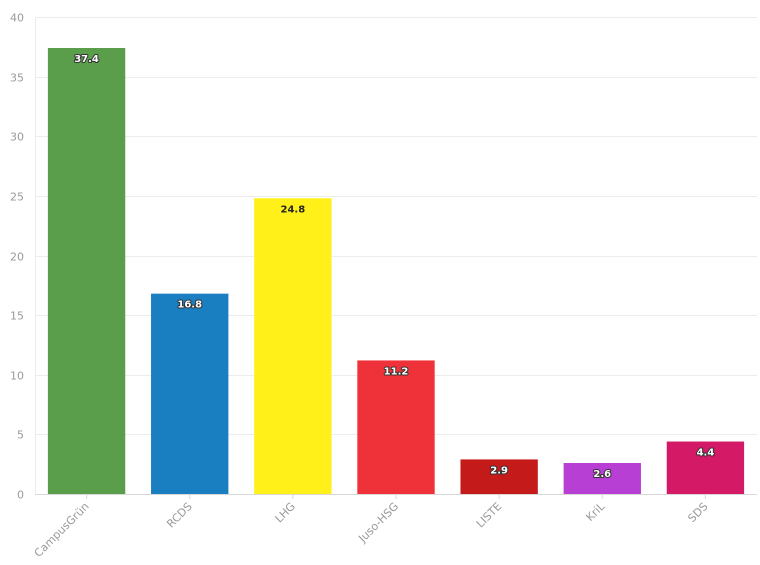  What do you see at coordinates (17, 316) in the screenshot?
I see `y-tick-label: 15` at bounding box center [17, 316].